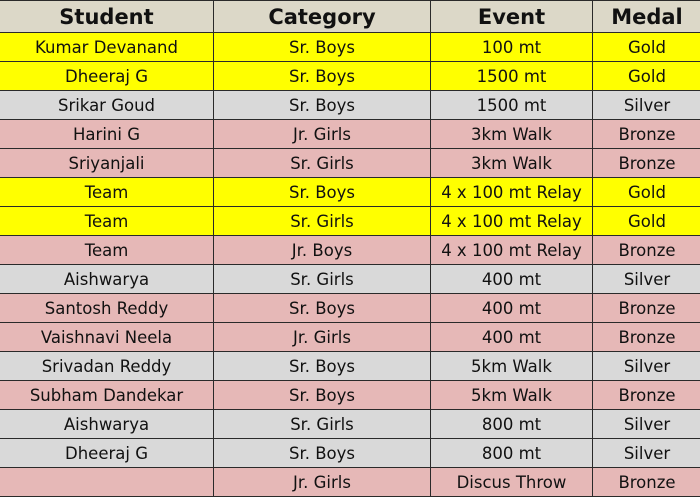 This screenshot has width=700, height=497. Describe the element at coordinates (107, 337) in the screenshot. I see `cell-student: Vaishnavi Neela` at that location.